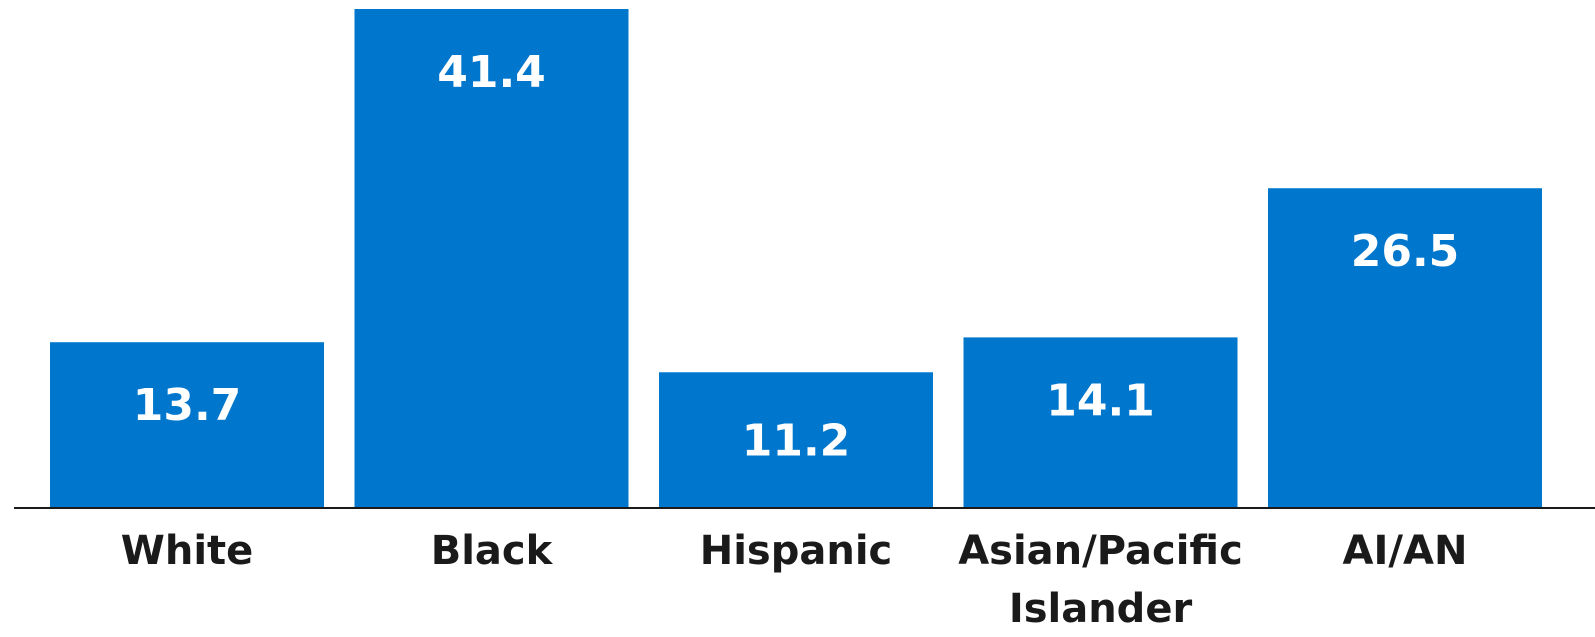  What do you see at coordinates (491, 72) in the screenshot?
I see `bar-value-label-1: 41.4` at bounding box center [491, 72].